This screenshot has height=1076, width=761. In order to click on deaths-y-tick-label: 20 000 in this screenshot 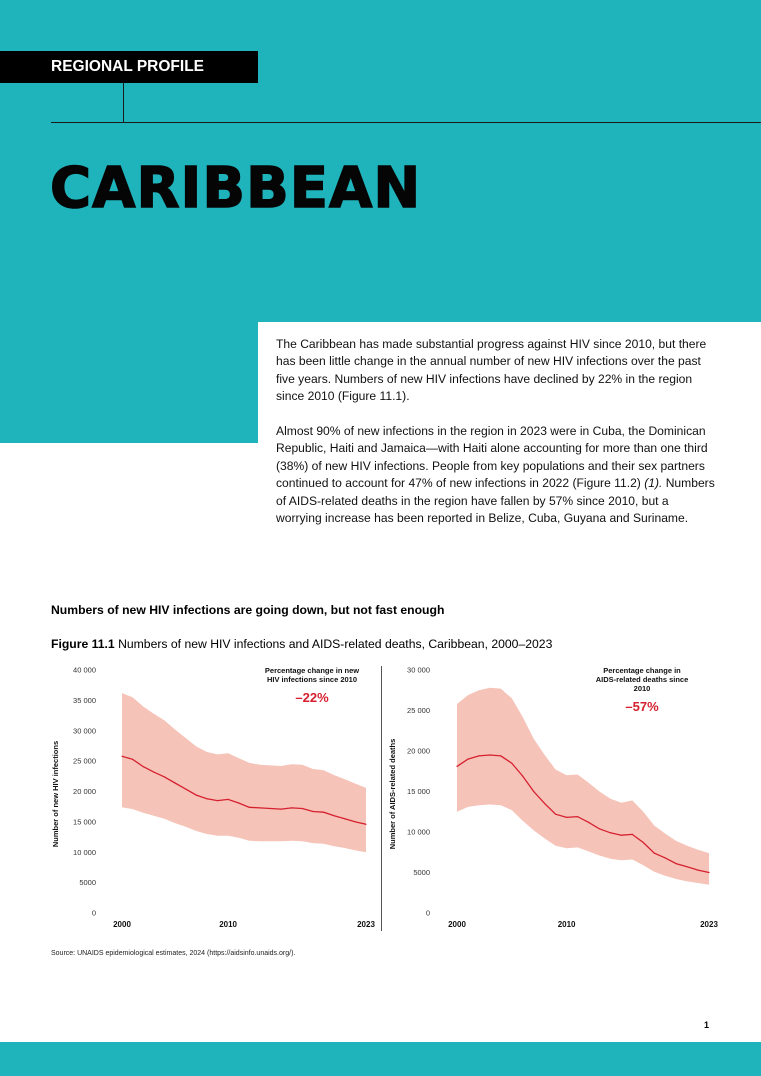, I will do `click(418, 751)`.